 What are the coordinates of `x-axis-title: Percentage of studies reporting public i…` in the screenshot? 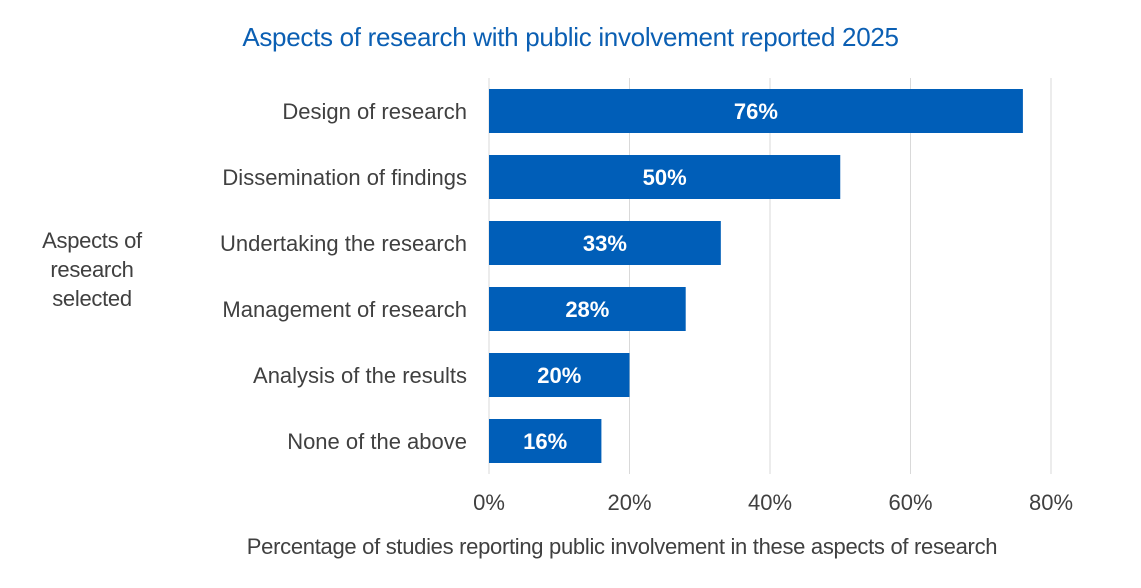 It's located at (622, 546).